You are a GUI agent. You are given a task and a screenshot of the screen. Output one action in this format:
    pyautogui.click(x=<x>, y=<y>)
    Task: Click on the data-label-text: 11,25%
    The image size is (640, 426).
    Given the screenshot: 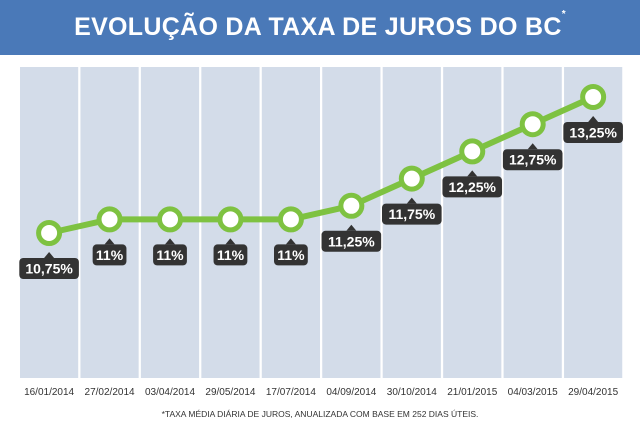 What is the action you would take?
    pyautogui.click(x=351, y=241)
    